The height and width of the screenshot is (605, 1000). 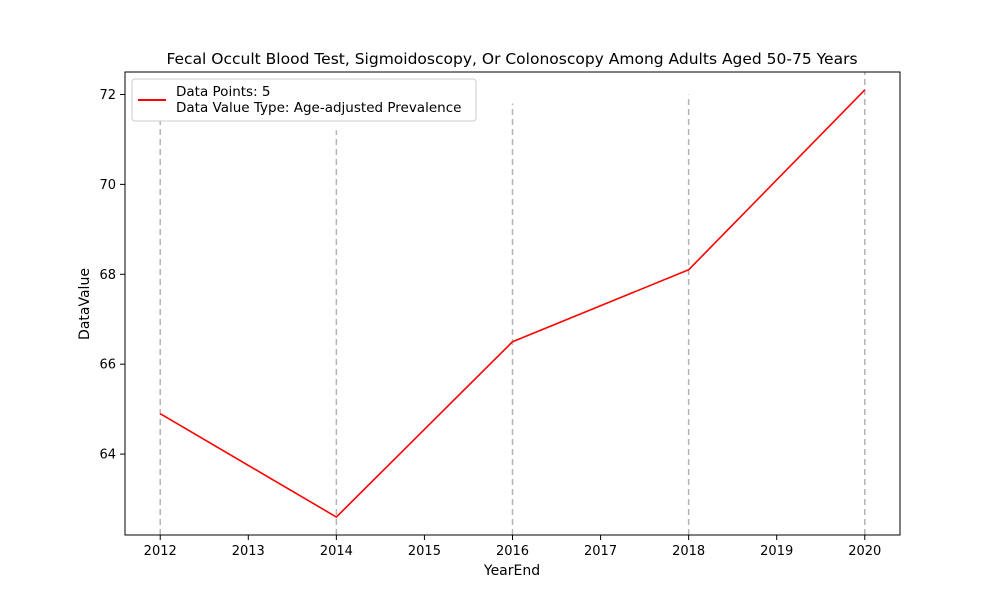 I want to click on legend-line-1: Data Points: 5, so click(x=223, y=92).